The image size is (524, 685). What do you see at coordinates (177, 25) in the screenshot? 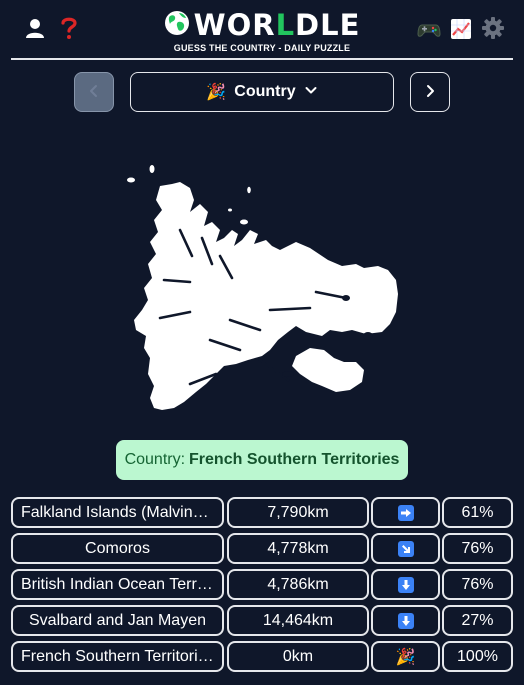
I see `globe-icon` at bounding box center [177, 25].